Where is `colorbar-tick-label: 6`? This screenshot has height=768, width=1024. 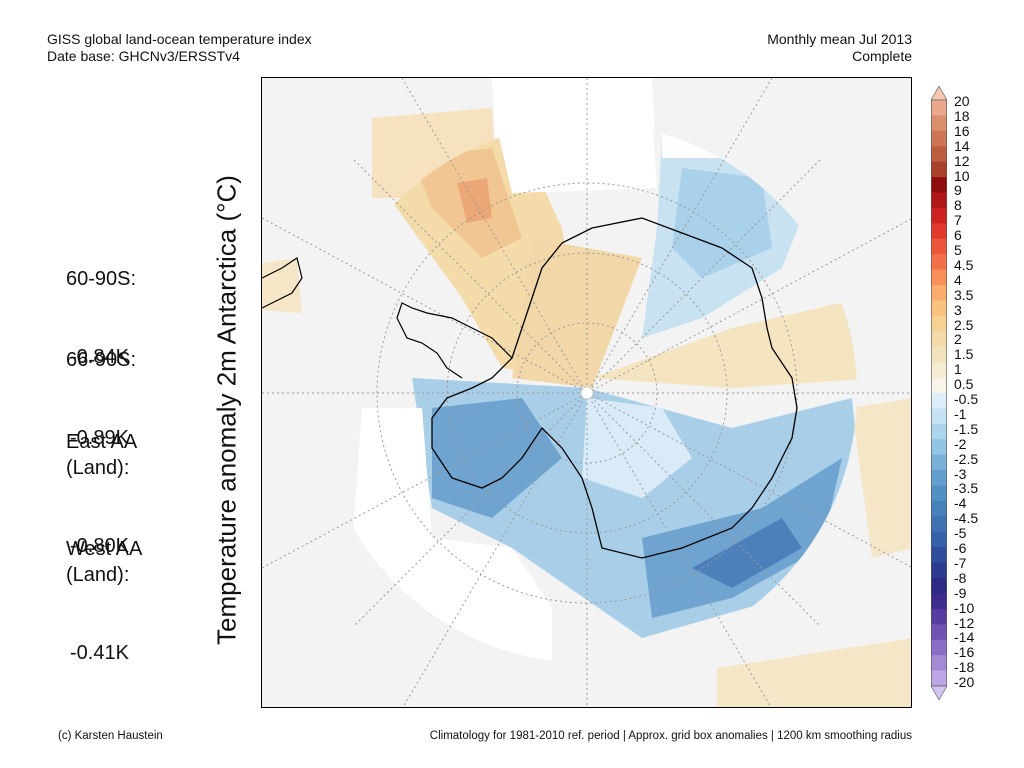
colorbar-tick-label: 6 is located at coordinates (958, 235).